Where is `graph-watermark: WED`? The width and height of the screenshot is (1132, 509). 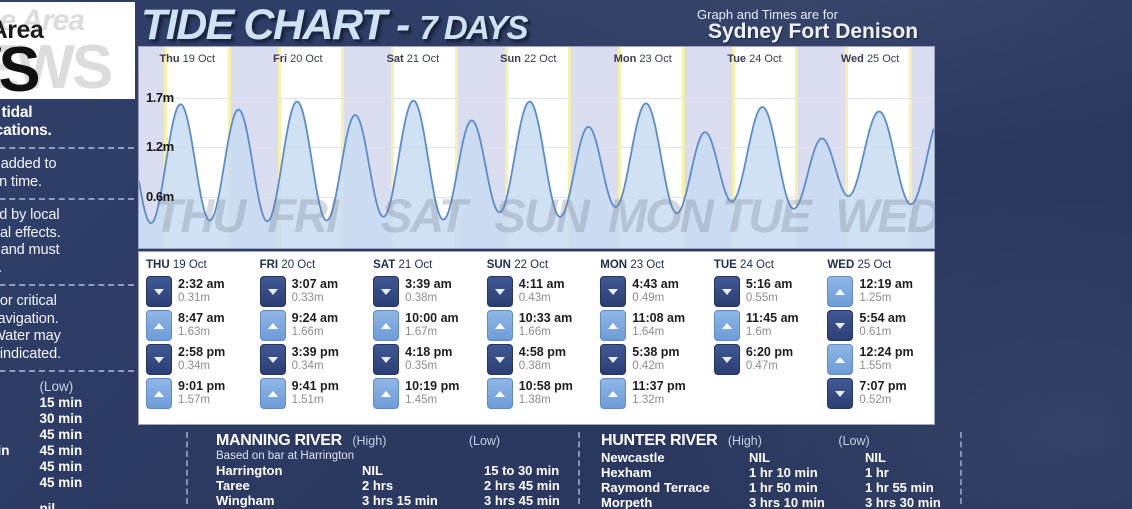
graph-watermark: WED is located at coordinates (885, 215).